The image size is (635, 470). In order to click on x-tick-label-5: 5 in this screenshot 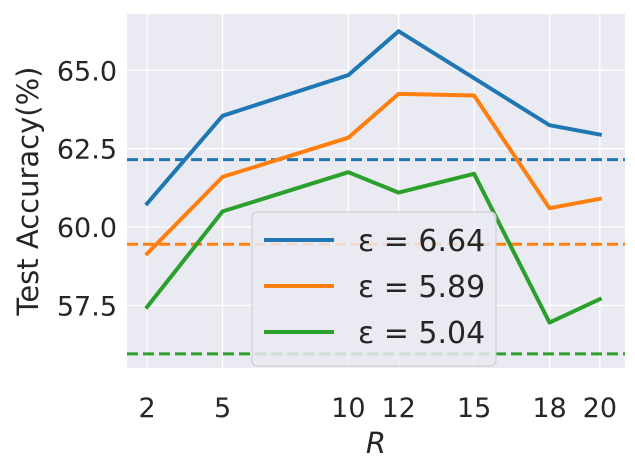, I will do `click(222, 408)`.